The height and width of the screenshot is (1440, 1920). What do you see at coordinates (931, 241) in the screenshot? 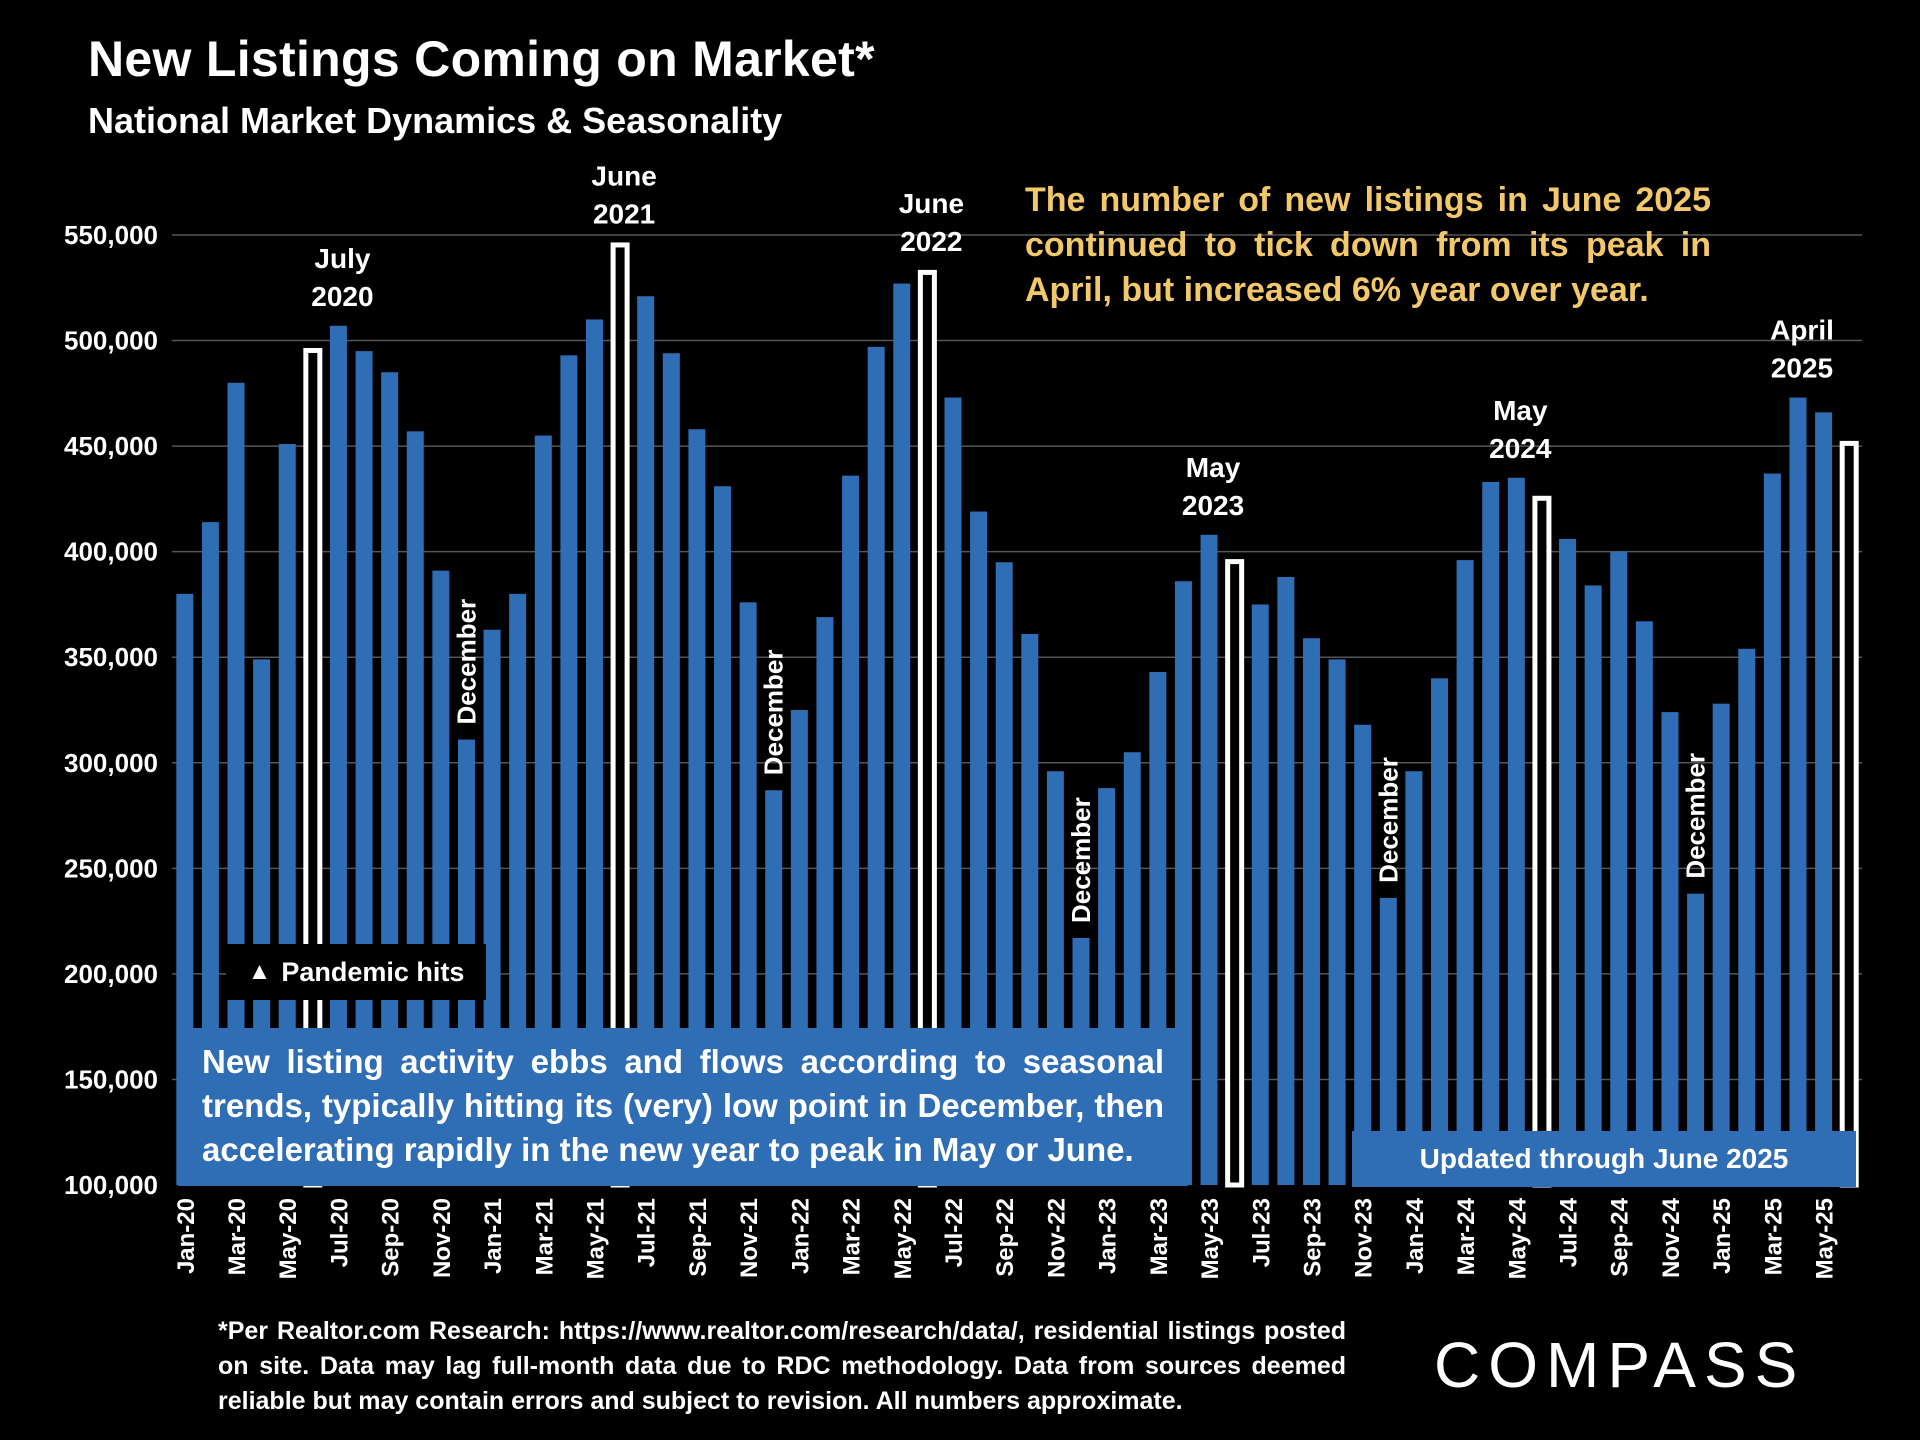
I see `peak-label: 2022` at bounding box center [931, 241].